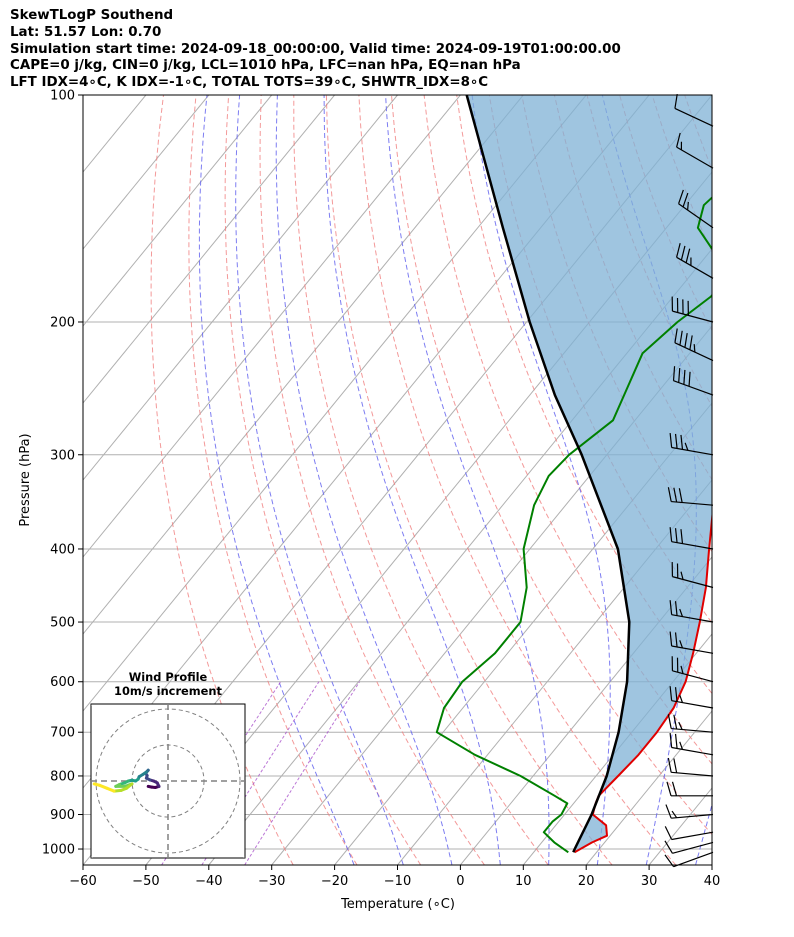 The image size is (794, 937). Describe the element at coordinates (145, 881) in the screenshot. I see `x-tick-label: −50` at that location.